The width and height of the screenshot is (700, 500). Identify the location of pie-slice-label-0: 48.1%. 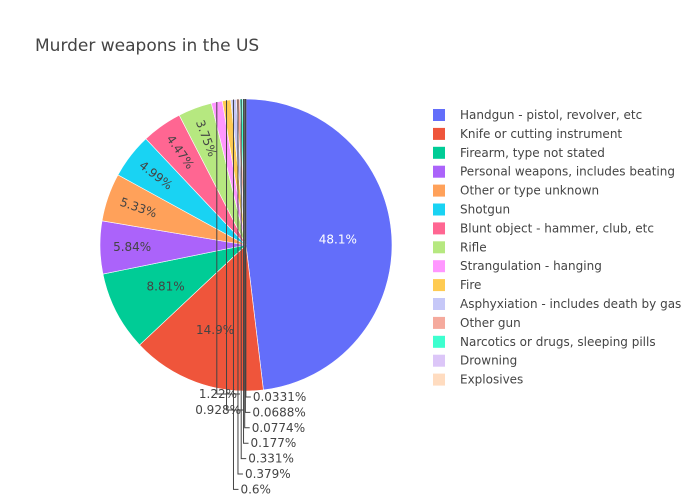
(338, 240).